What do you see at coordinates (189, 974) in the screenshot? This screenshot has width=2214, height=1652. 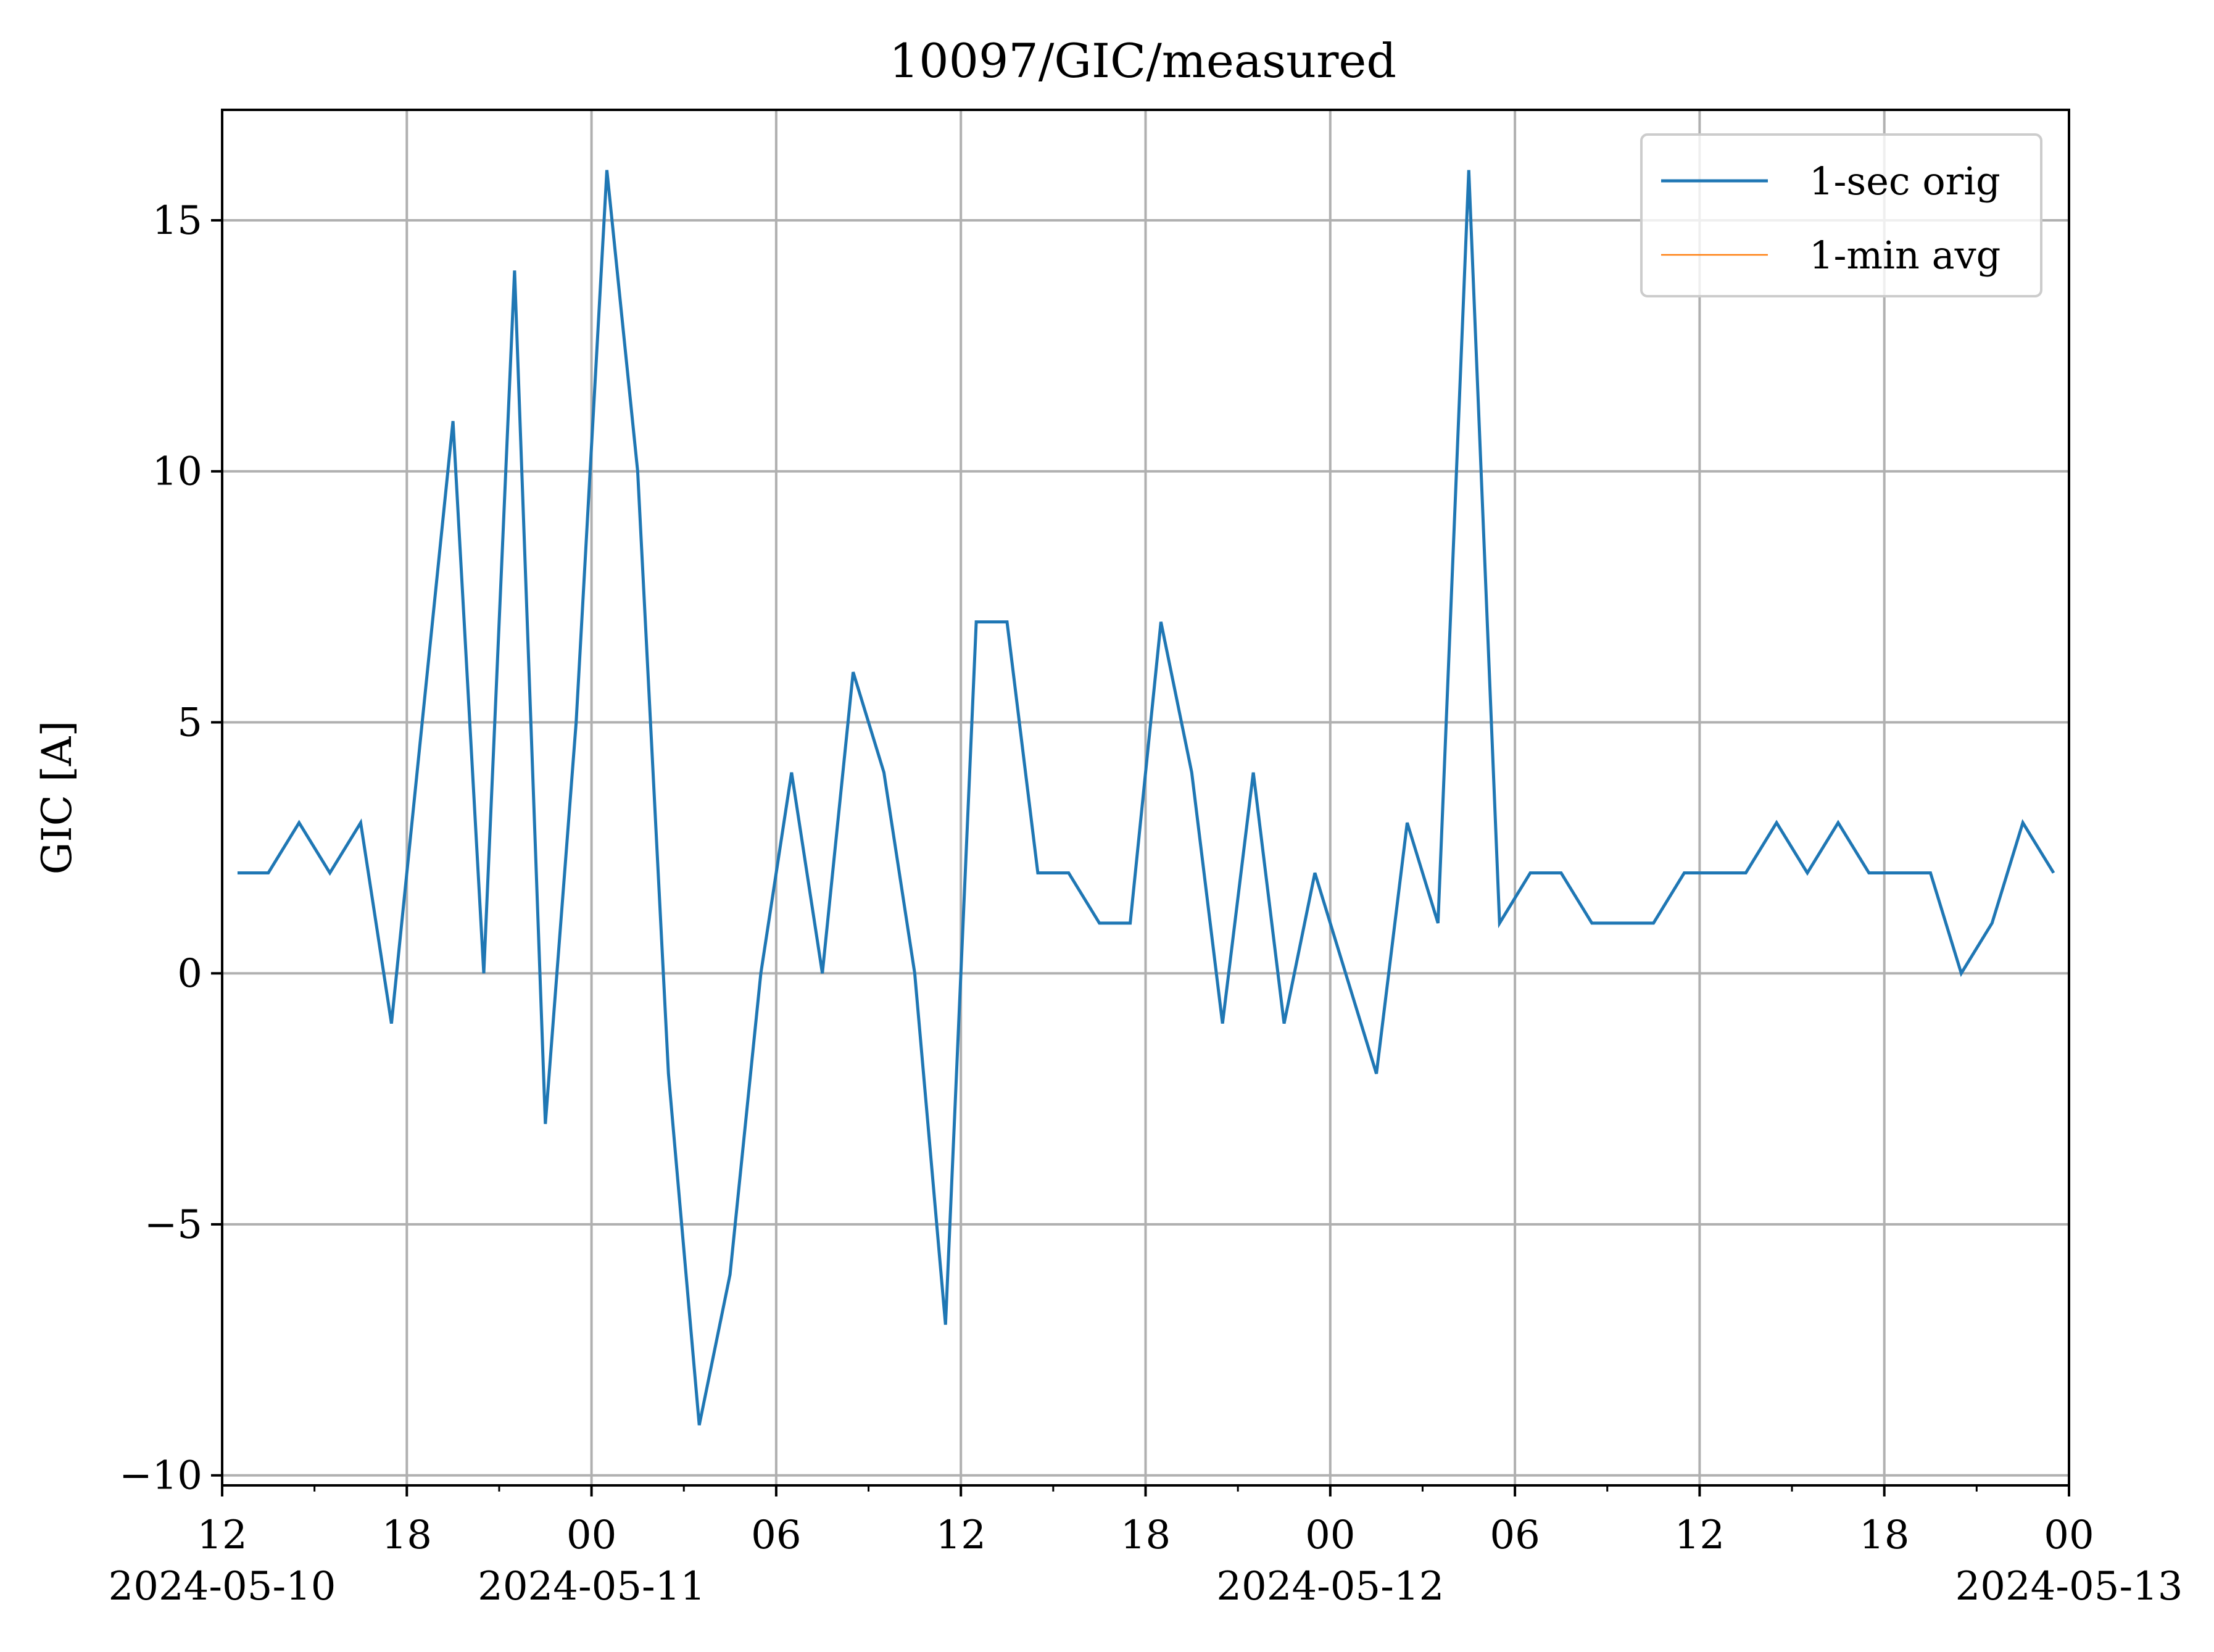 I see `y-tick-label: 0` at bounding box center [189, 974].